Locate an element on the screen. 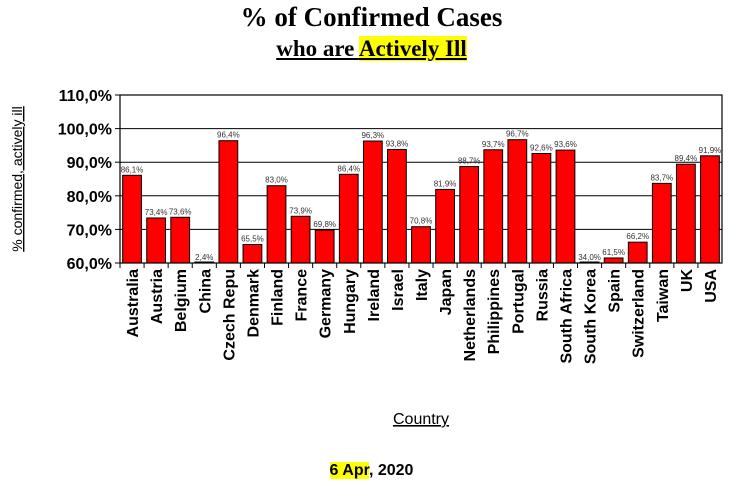 Image resolution: width=743 pixels, height=498 pixels. y-tick-label: 90,0% is located at coordinates (89, 163).